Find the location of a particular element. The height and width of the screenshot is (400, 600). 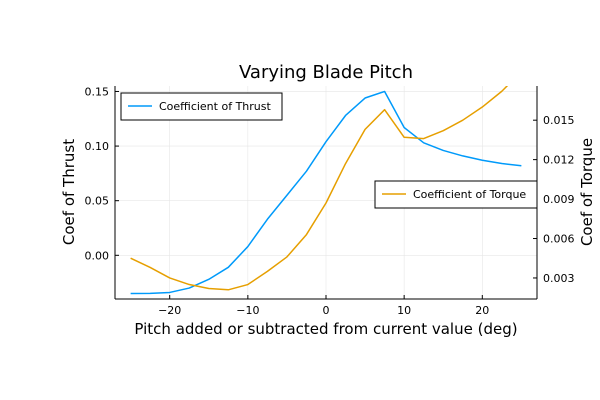

legend-torque-label: Coefficient of Torque is located at coordinates (469, 194).